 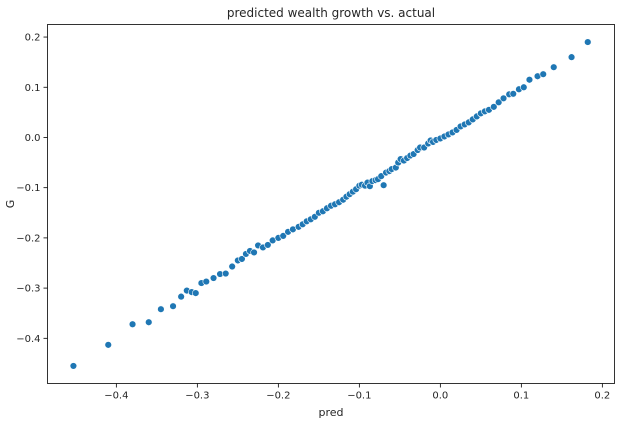 I want to click on y-tick-label: −0.3, so click(x=28, y=289).